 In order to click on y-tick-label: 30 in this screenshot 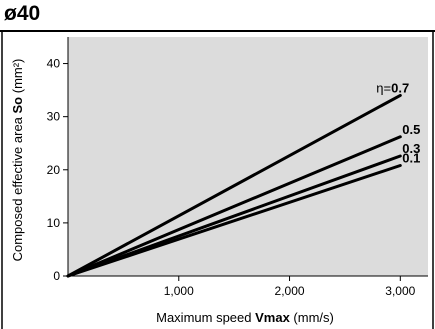, I will do `click(54, 117)`.